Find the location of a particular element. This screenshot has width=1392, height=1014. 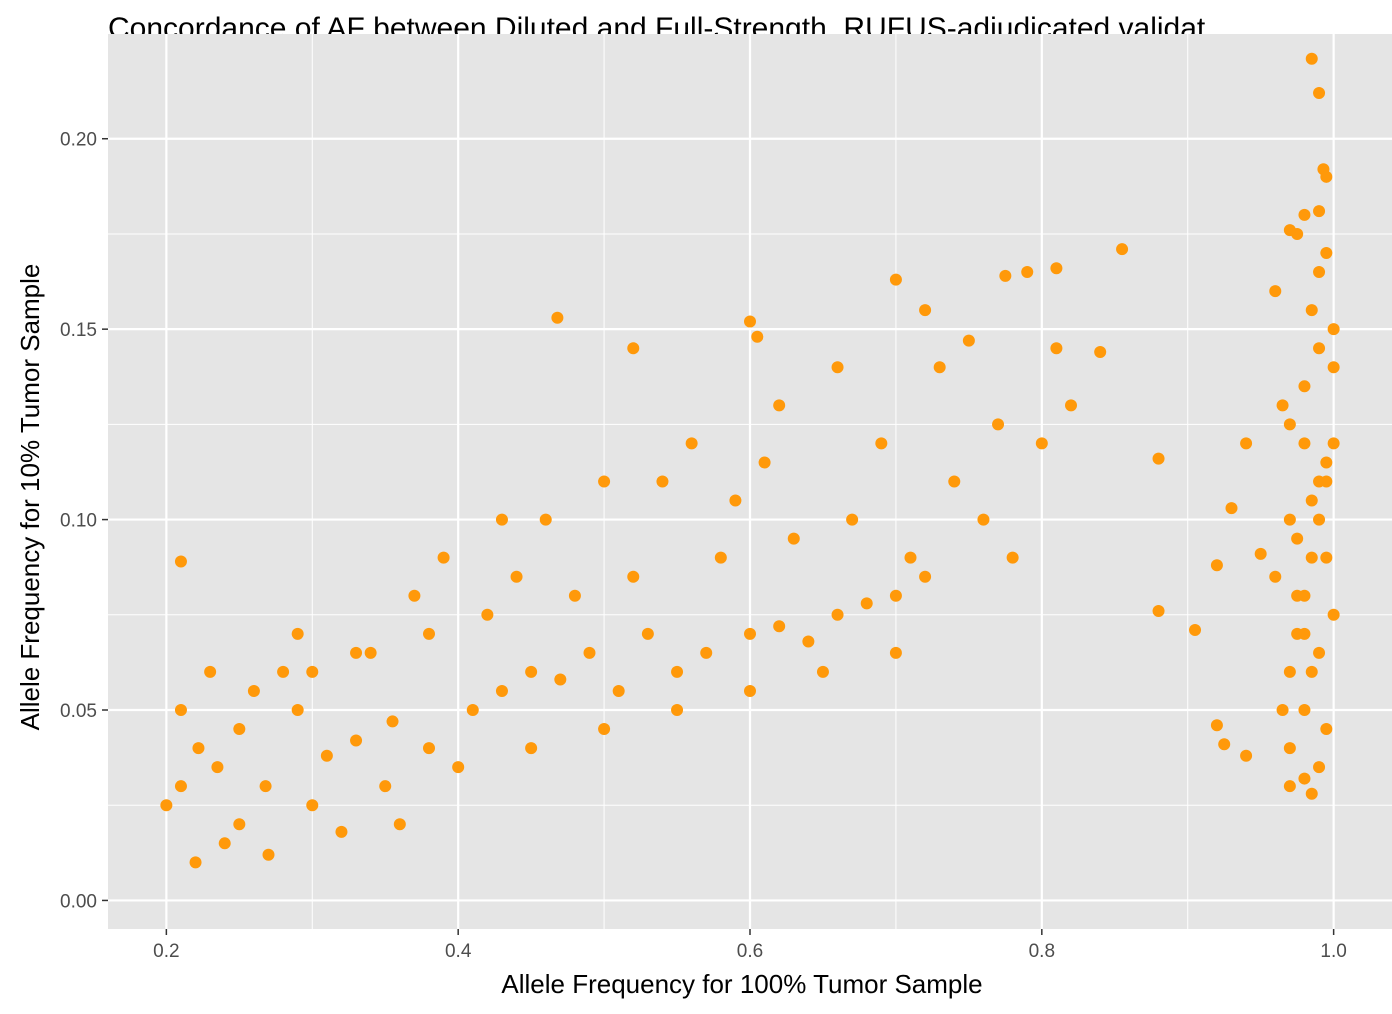

y-tick-label: 0.10 is located at coordinates (78, 521).